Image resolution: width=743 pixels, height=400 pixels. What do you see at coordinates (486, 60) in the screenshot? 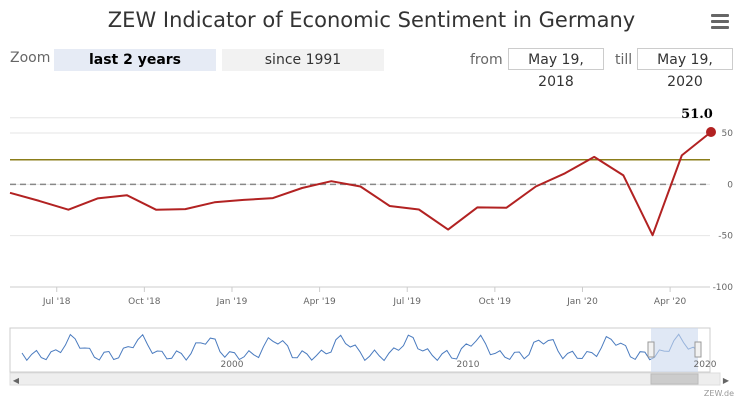
I see `from-label: from` at bounding box center [486, 60].